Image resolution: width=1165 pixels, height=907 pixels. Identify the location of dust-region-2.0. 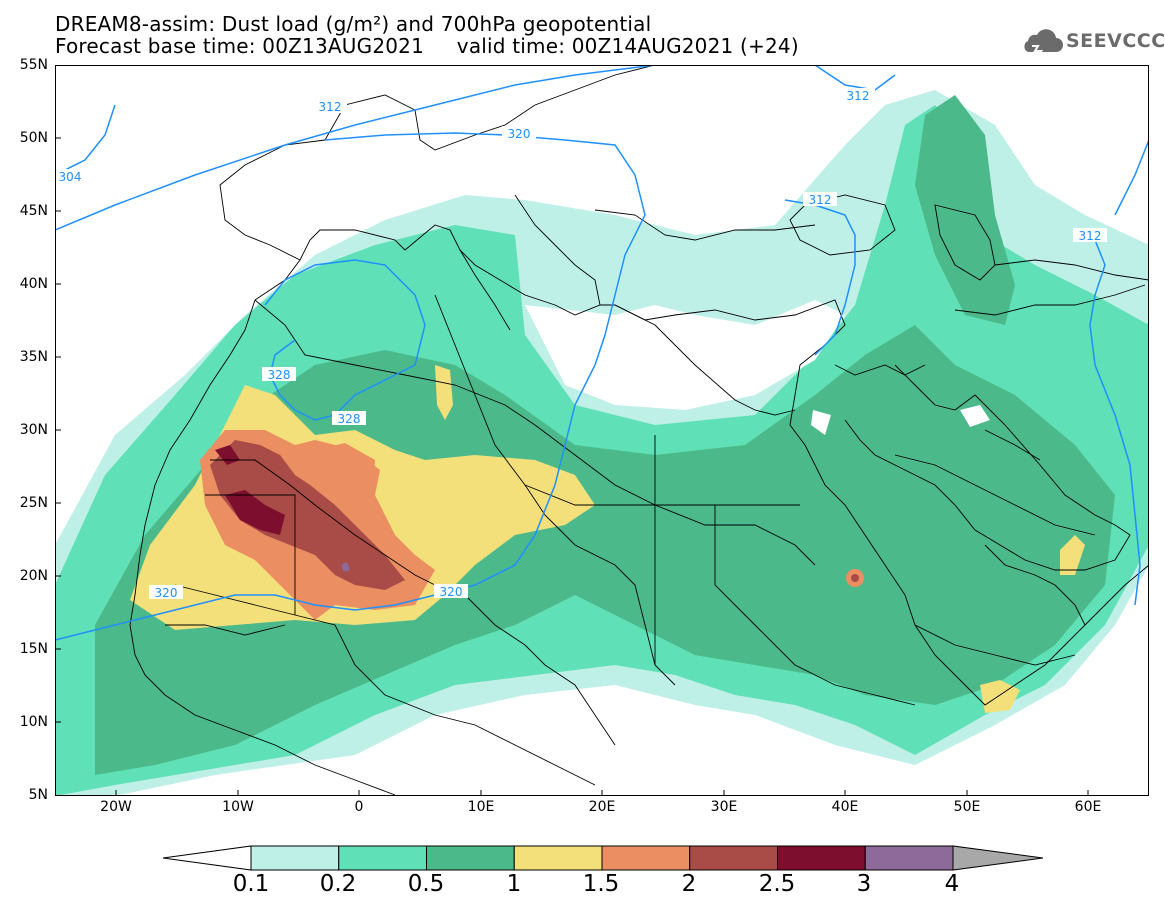
(307, 515).